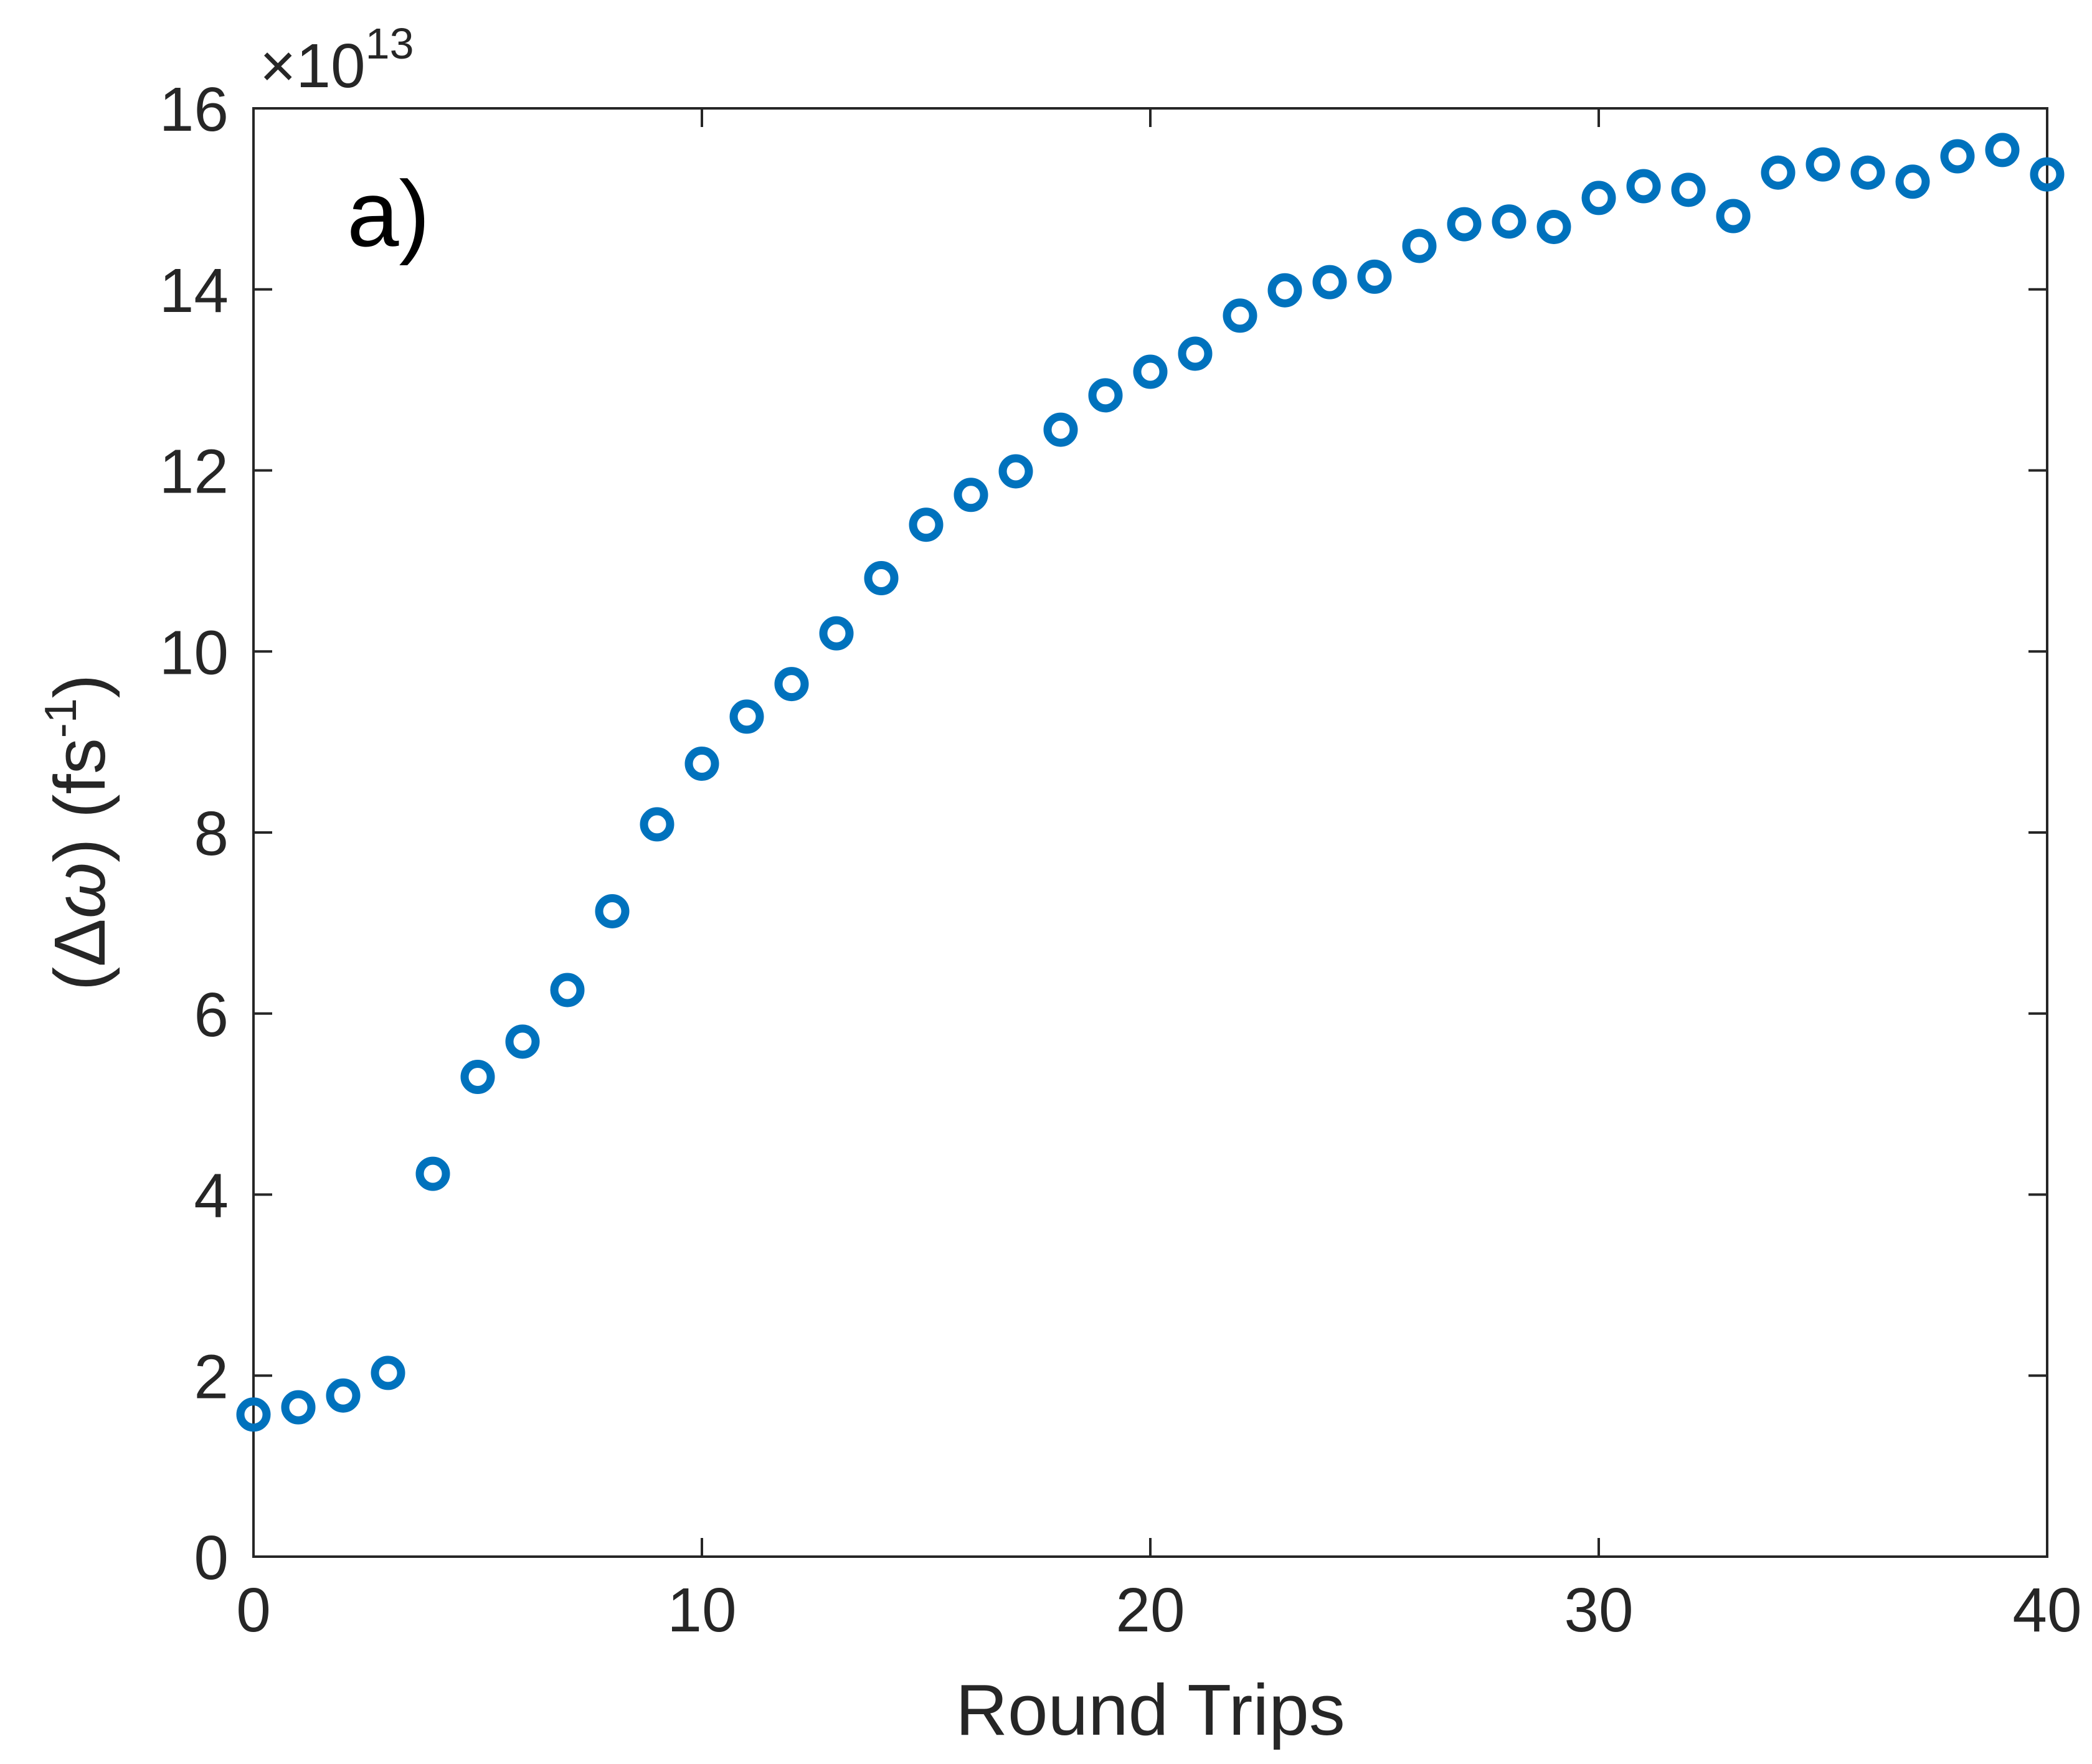 Image resolution: width=2092 pixels, height=1764 pixels. I want to click on x-tick-label: 0, so click(253, 1610).